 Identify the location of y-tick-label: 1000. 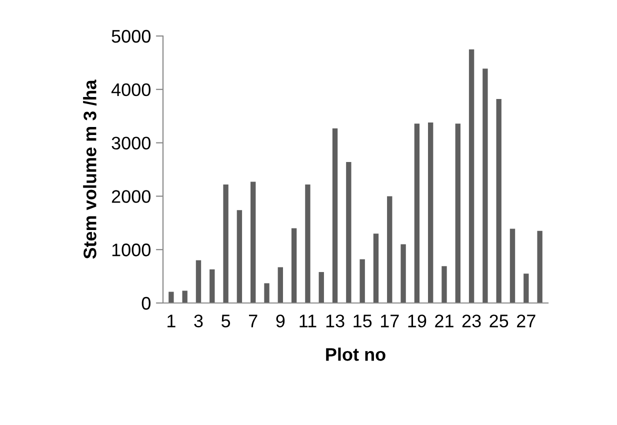
(131, 250).